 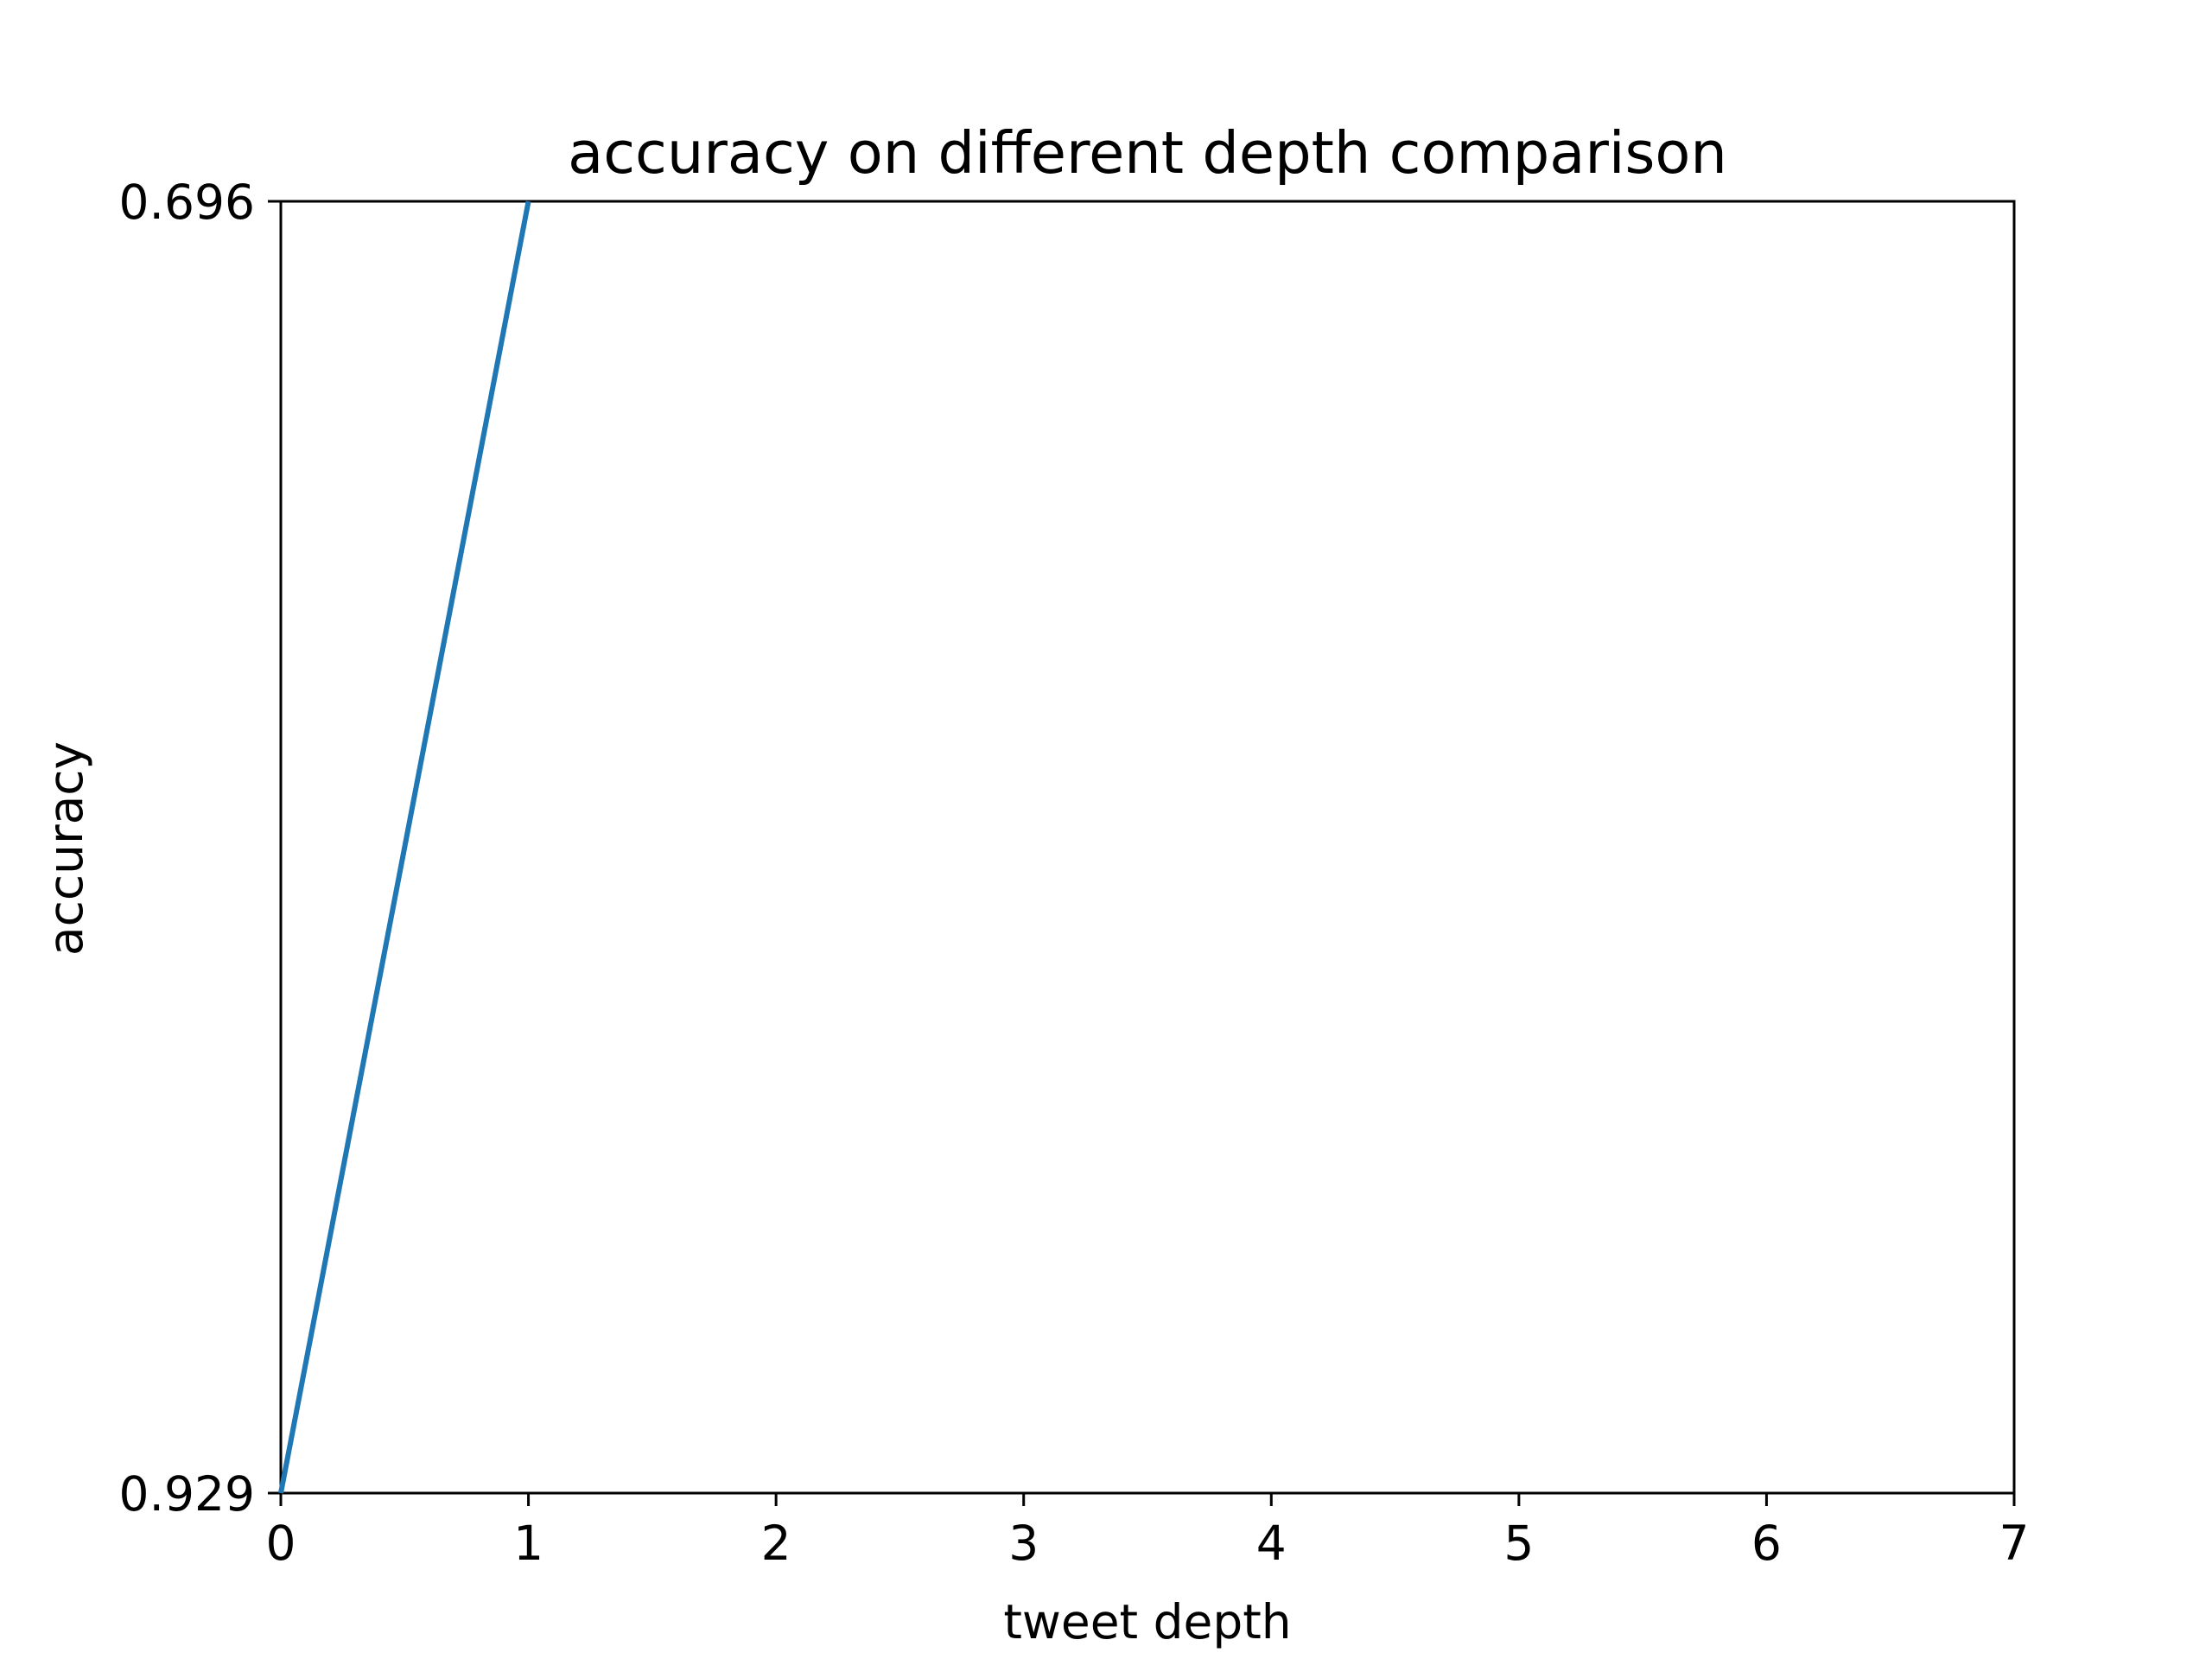 What do you see at coordinates (2014, 1543) in the screenshot?
I see `x-tick-label: 7` at bounding box center [2014, 1543].